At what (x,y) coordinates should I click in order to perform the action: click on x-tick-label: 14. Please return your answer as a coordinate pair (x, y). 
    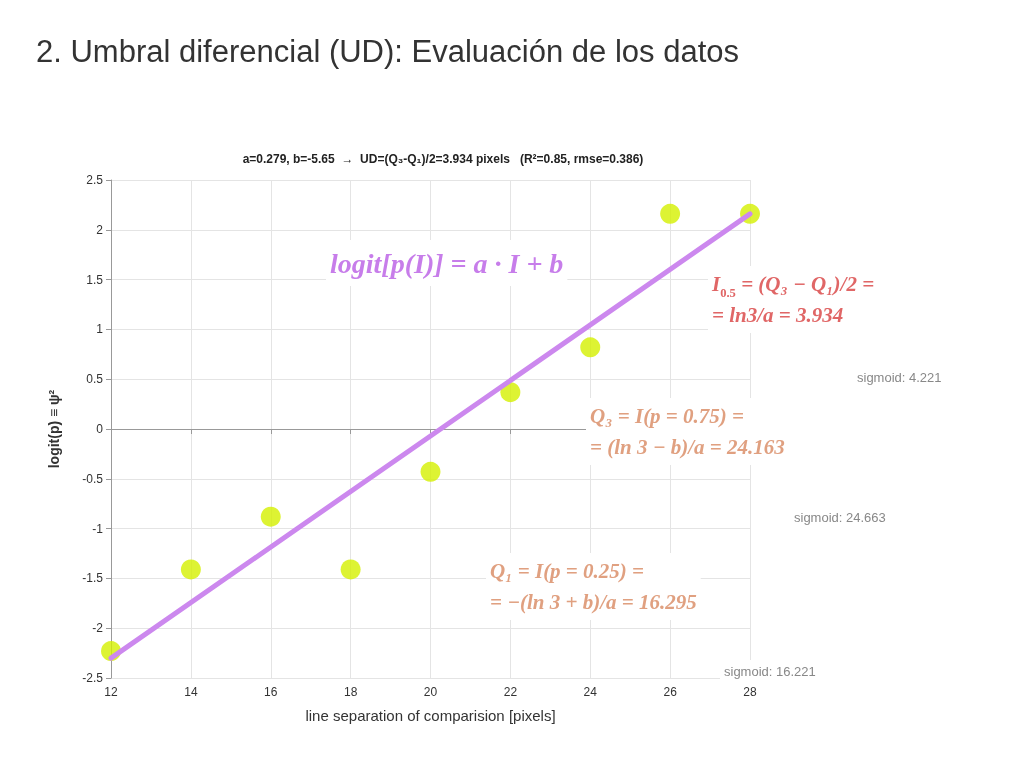
    Looking at the image, I should click on (191, 692).